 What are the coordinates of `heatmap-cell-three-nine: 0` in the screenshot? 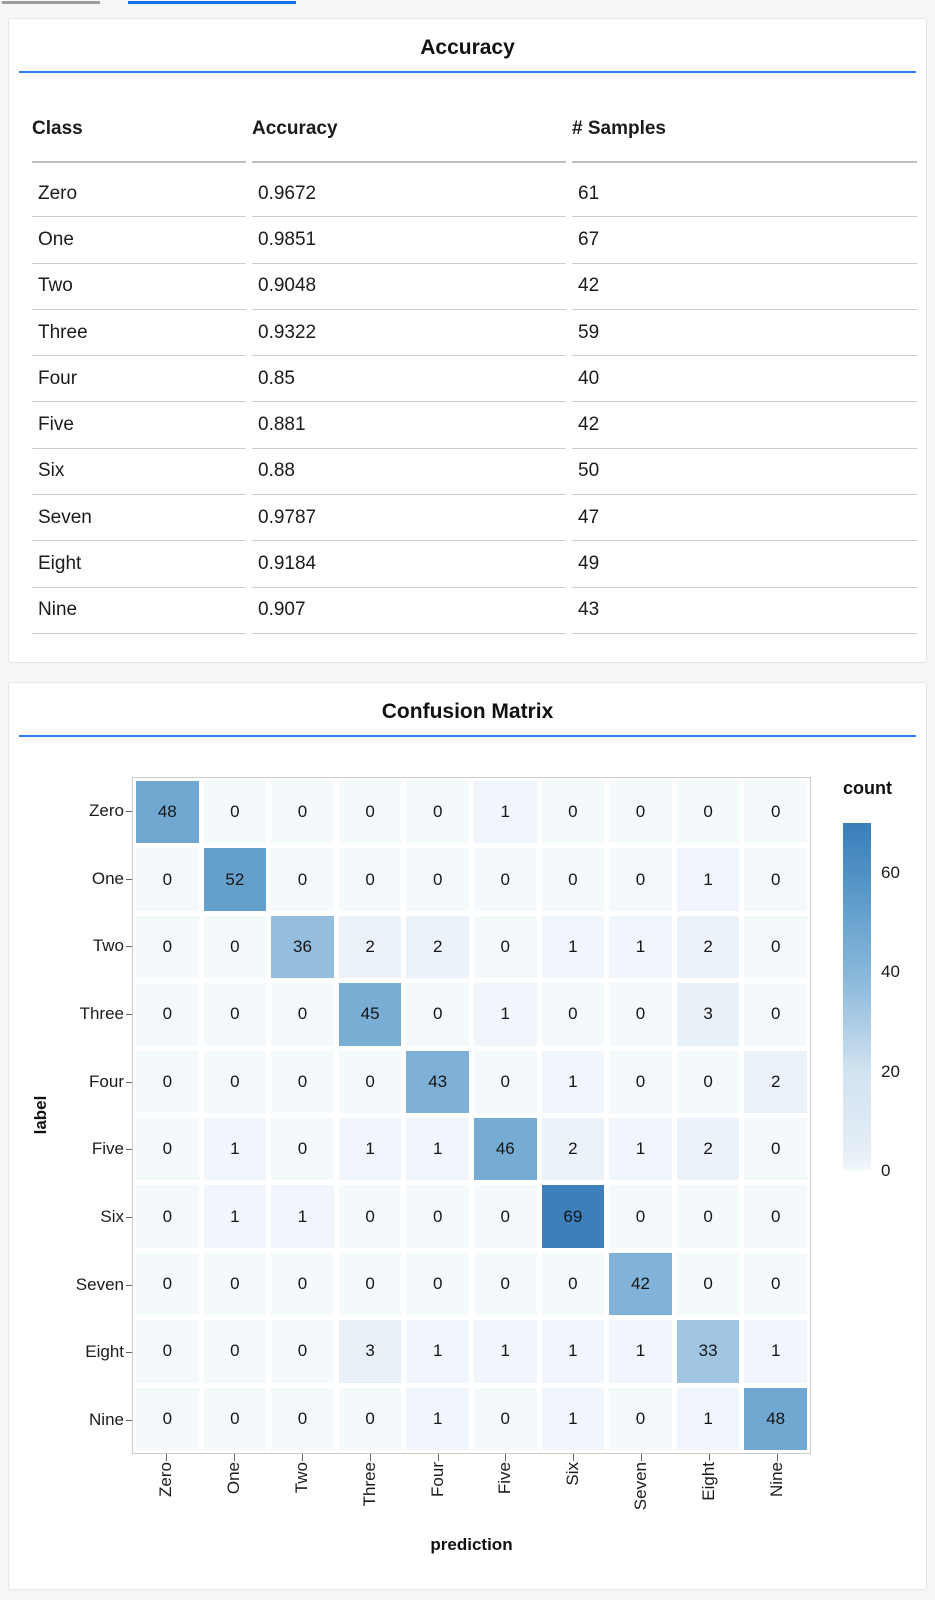 It's located at (775, 1014).